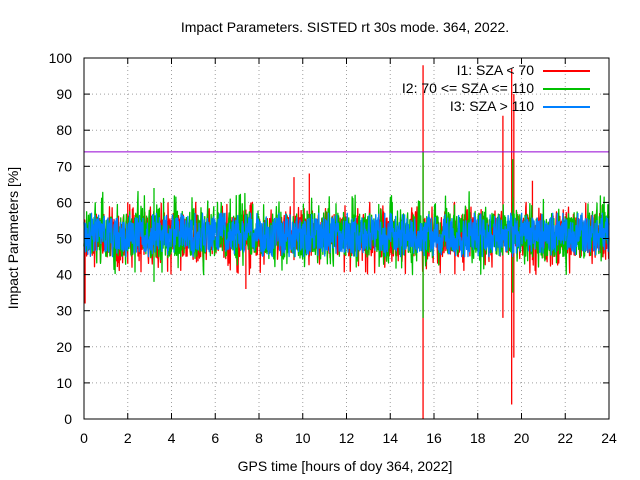 This screenshot has height=480, width=640. I want to click on x-tick-label: 14, so click(390, 438).